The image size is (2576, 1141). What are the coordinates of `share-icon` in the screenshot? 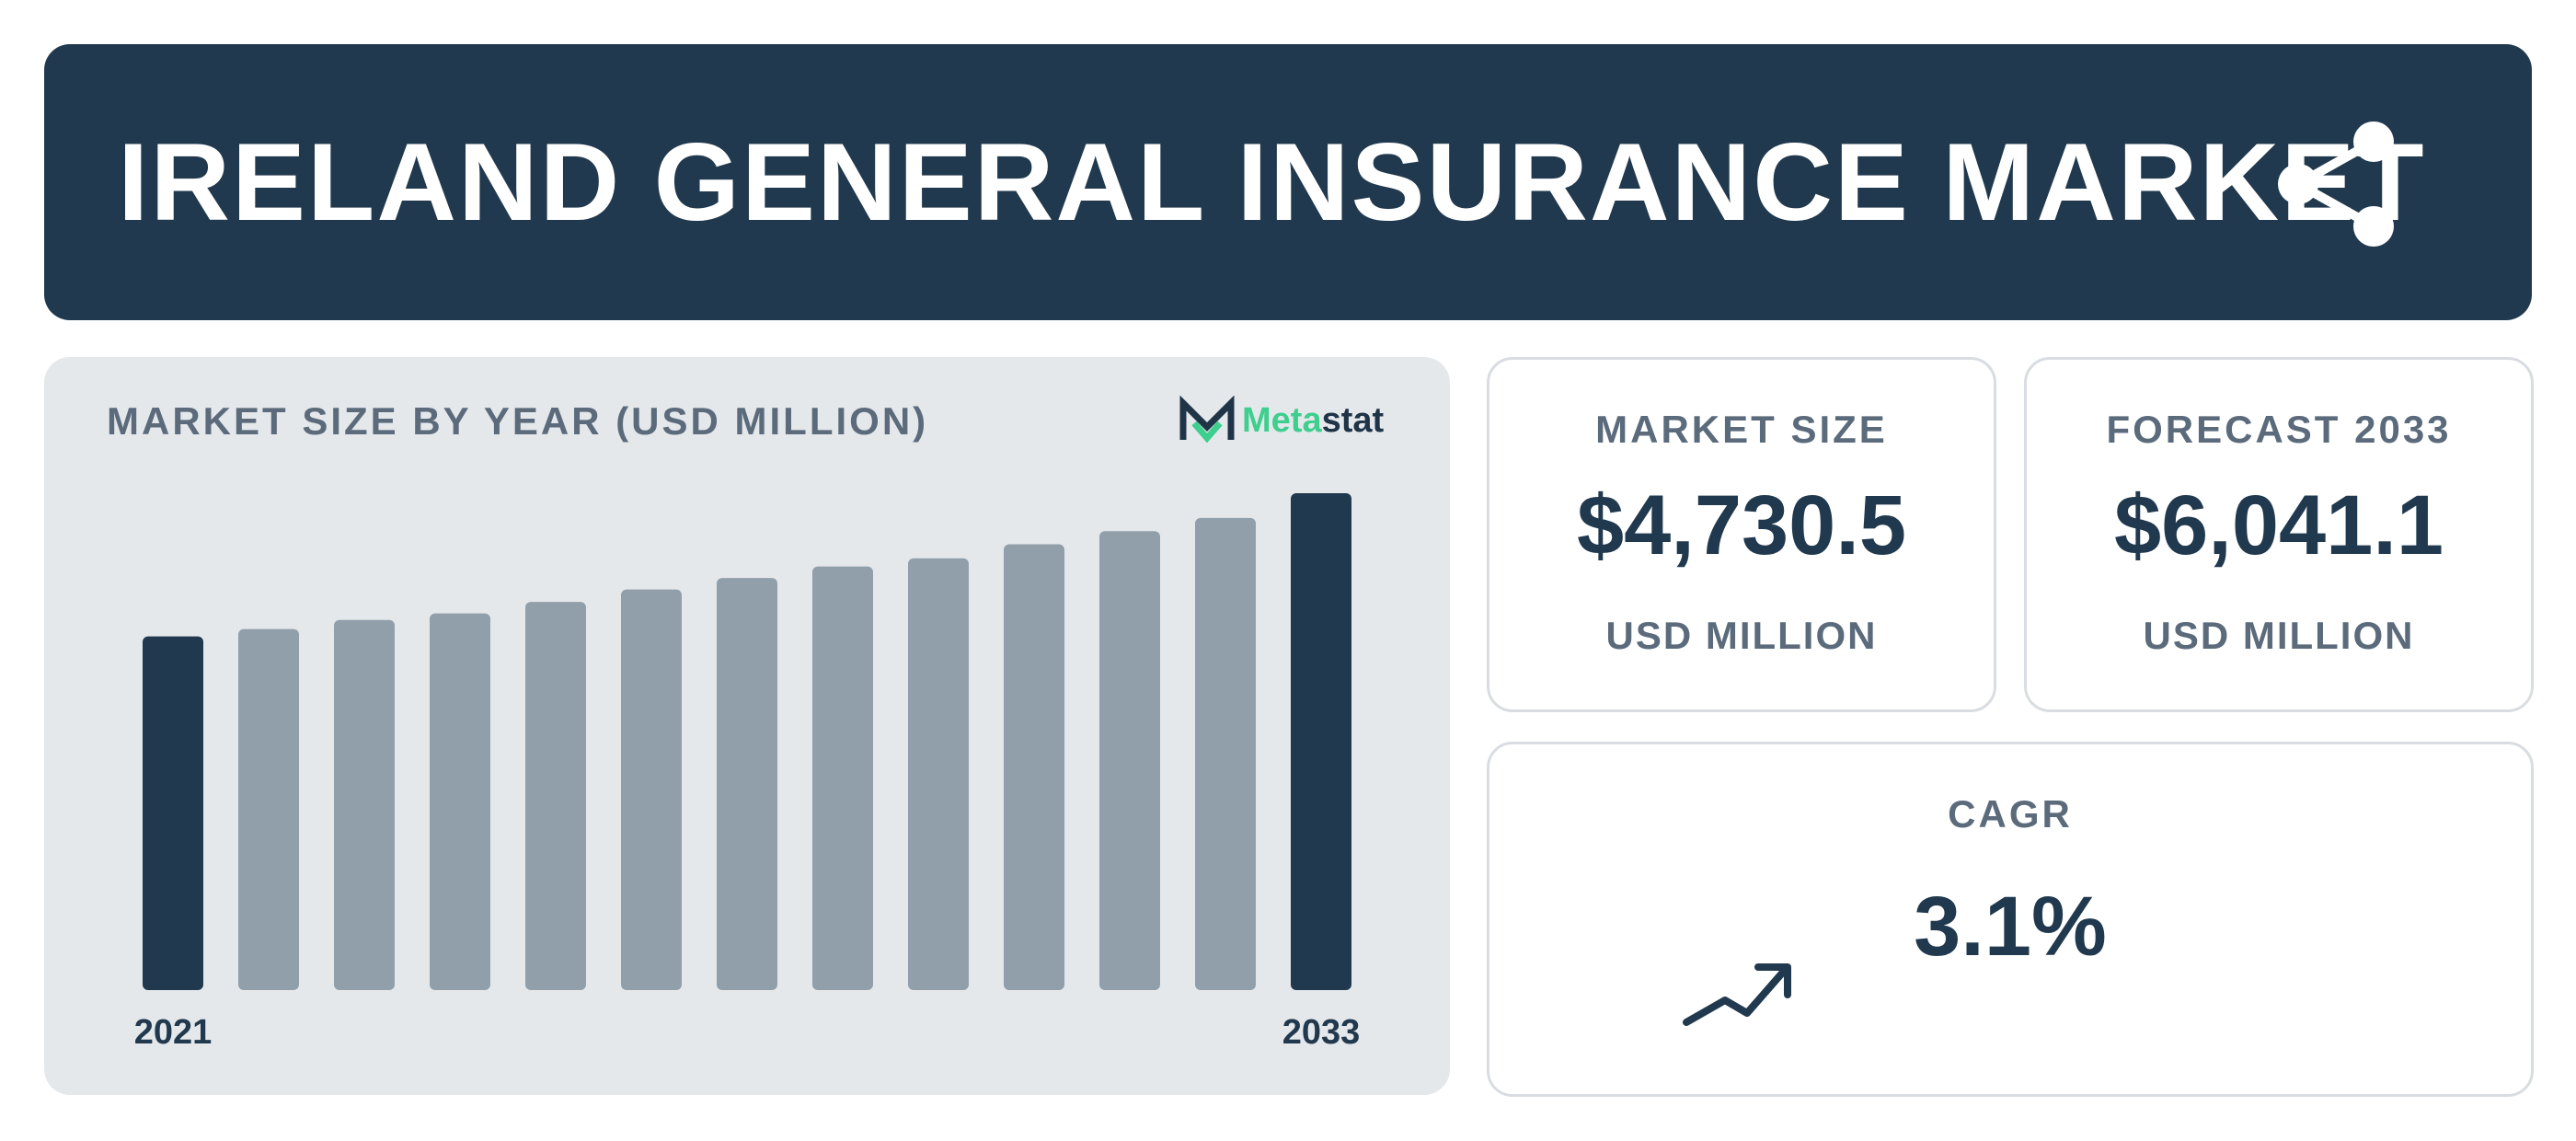 It's located at (2338, 184).